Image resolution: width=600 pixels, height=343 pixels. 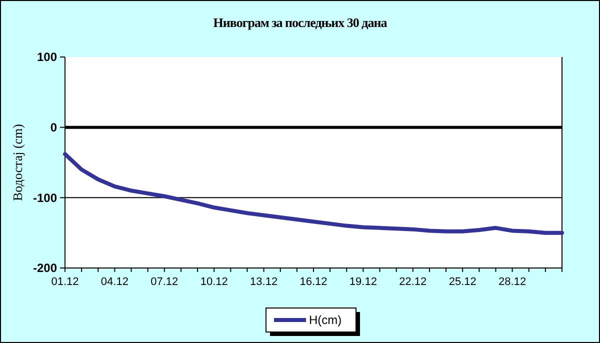 I want to click on x-tick-label: 13.12, so click(x=264, y=282).